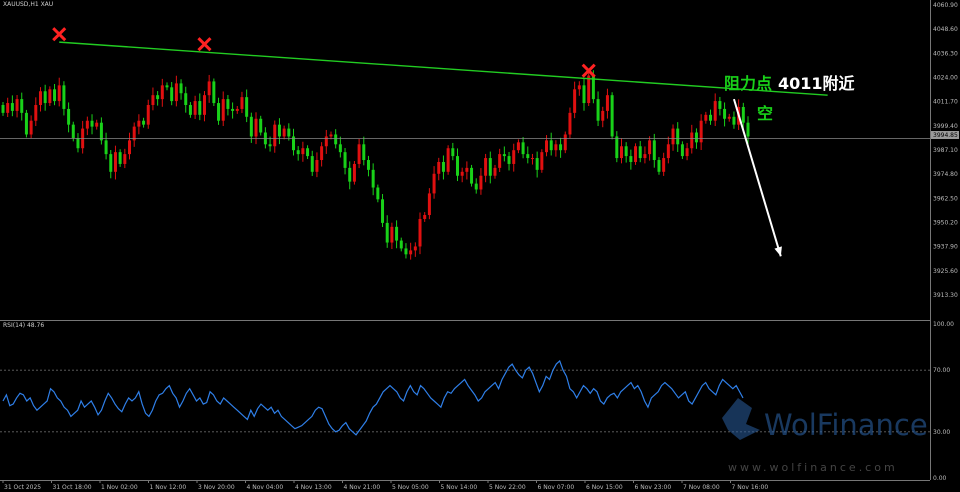 Image resolution: width=960 pixels, height=492 pixels. Describe the element at coordinates (839, 83) in the screenshot. I see `resistance-suffix: 附近` at that location.